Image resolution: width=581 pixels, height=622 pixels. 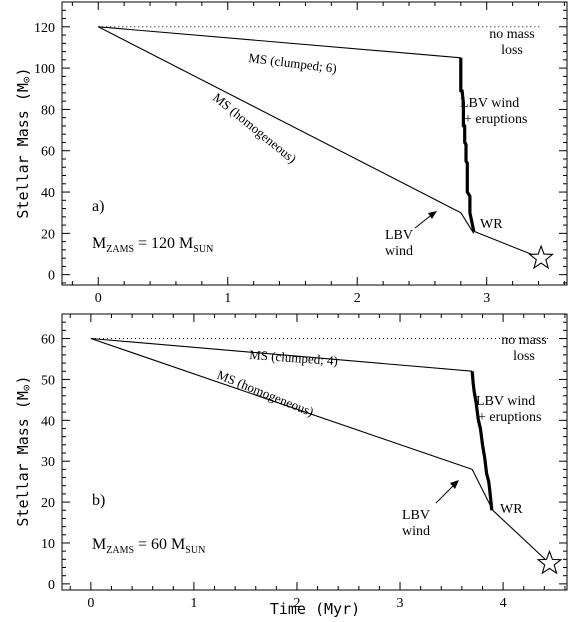 I want to click on y-tick-label: 100, so click(x=44, y=69).